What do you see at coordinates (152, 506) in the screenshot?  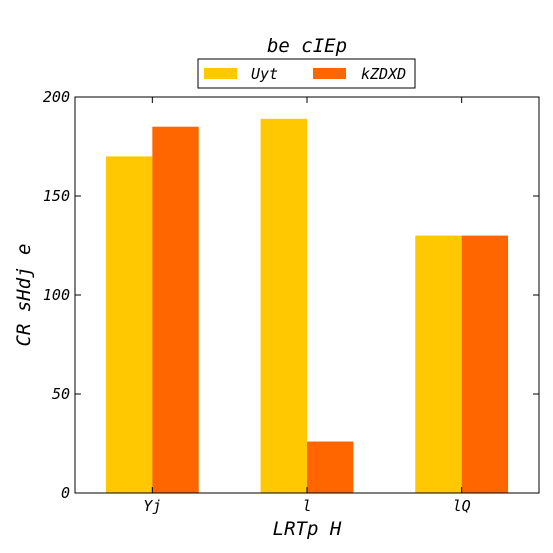 I see `x-tick-label: Yj` at bounding box center [152, 506].